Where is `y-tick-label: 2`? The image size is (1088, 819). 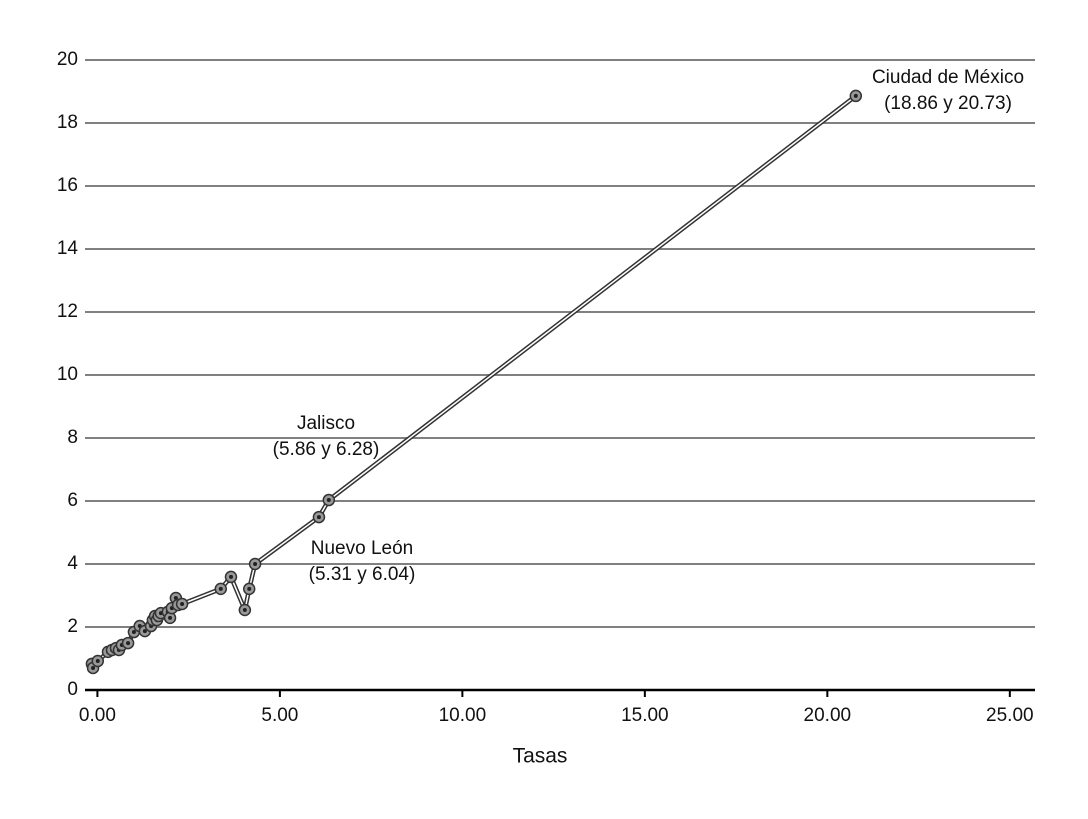 y-tick-label: 2 is located at coordinates (72, 626).